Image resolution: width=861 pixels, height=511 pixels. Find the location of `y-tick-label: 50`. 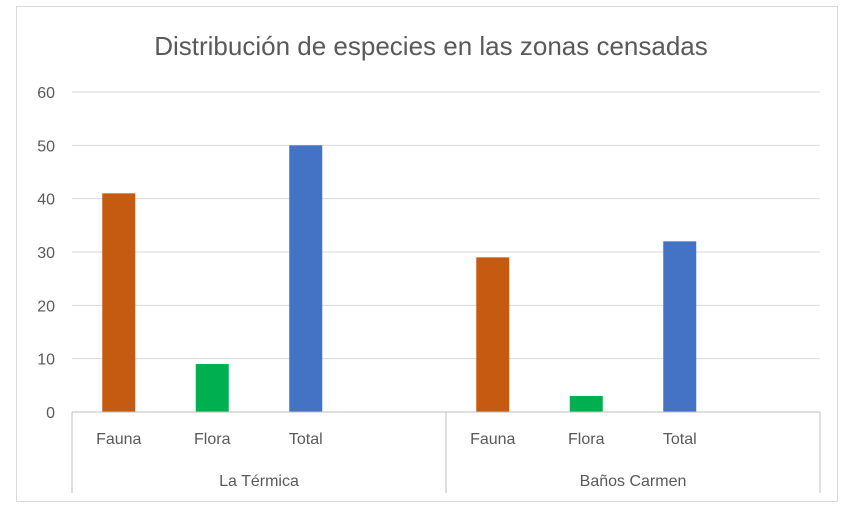

y-tick-label: 50 is located at coordinates (46, 146).